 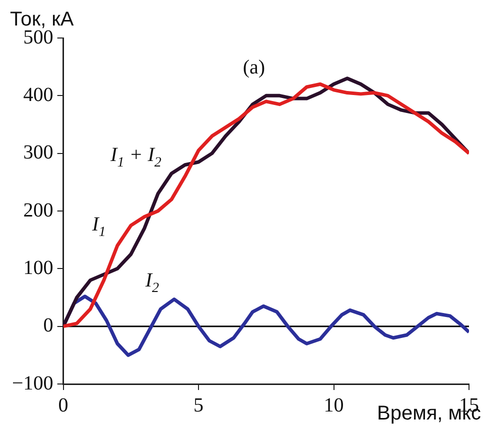 What do you see at coordinates (42, 19) in the screenshot?
I see `y-axis-title: Ток, кА` at bounding box center [42, 19].